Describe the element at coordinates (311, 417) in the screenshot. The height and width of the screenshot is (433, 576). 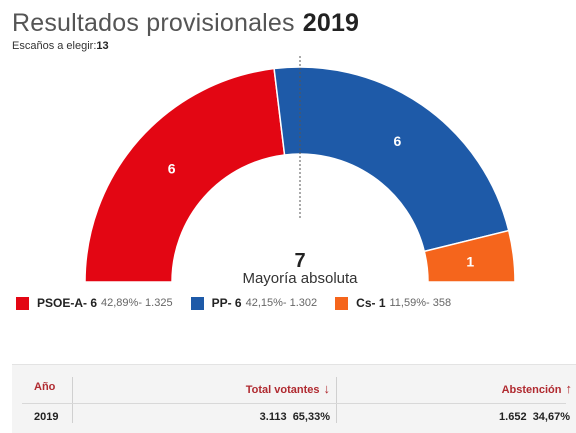
I see `row-votantes-pct: 65,33%` at that location.